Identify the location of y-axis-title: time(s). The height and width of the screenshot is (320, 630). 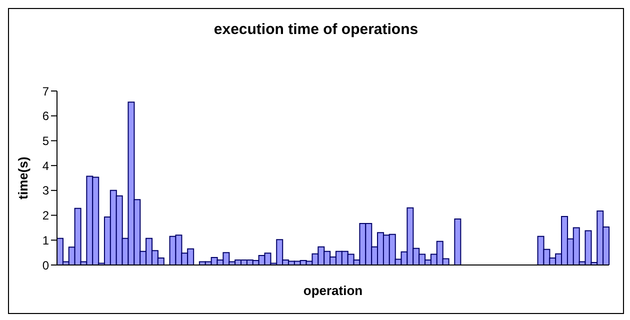
(23, 178).